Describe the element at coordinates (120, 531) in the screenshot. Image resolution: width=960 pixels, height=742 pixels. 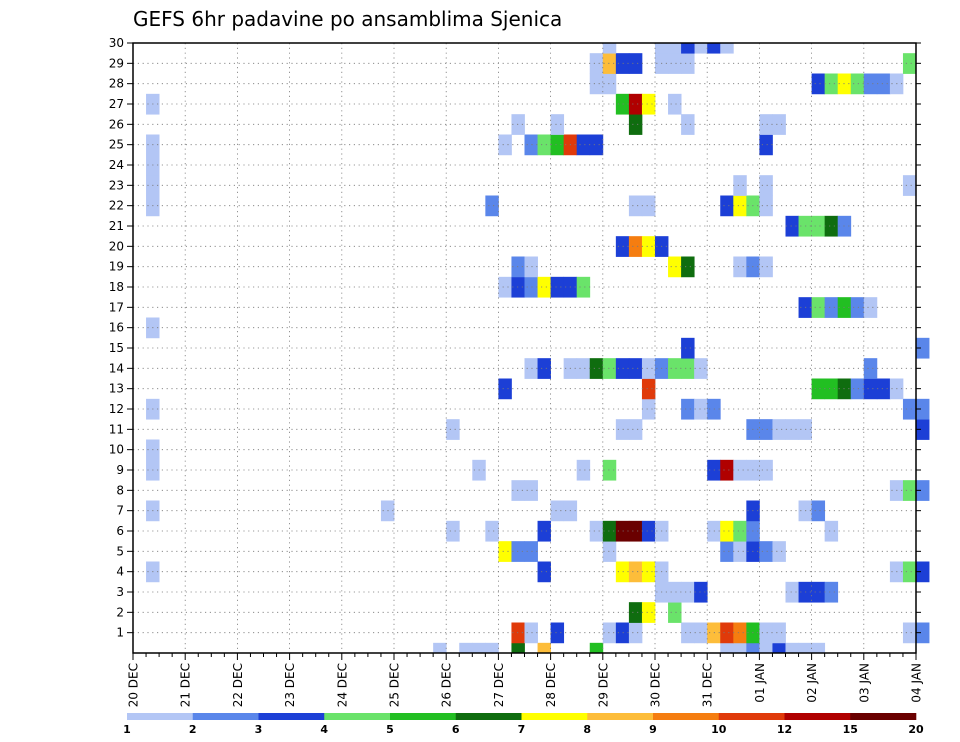
I see `y-tick-label: 6` at that location.